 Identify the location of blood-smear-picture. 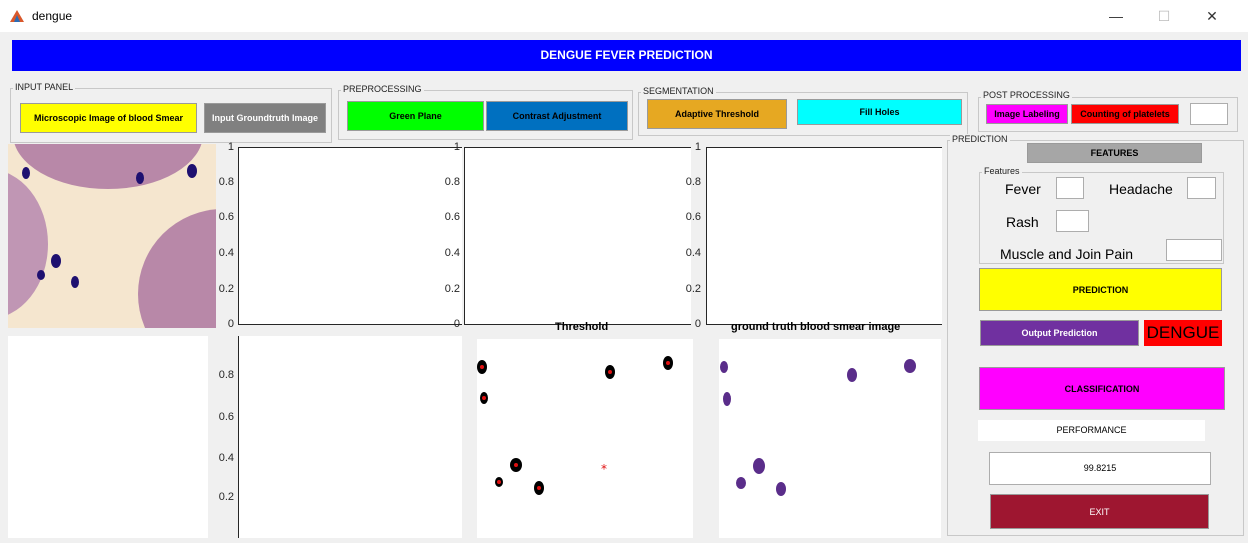
(112, 236).